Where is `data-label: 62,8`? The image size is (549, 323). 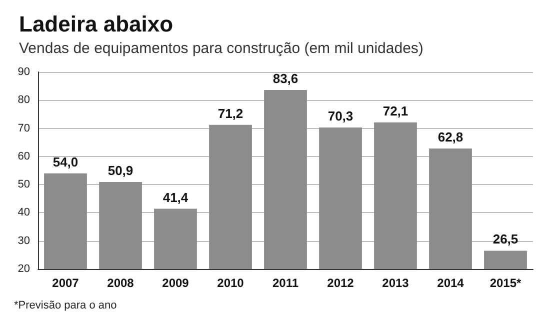
data-label: 62,8 is located at coordinates (451, 137).